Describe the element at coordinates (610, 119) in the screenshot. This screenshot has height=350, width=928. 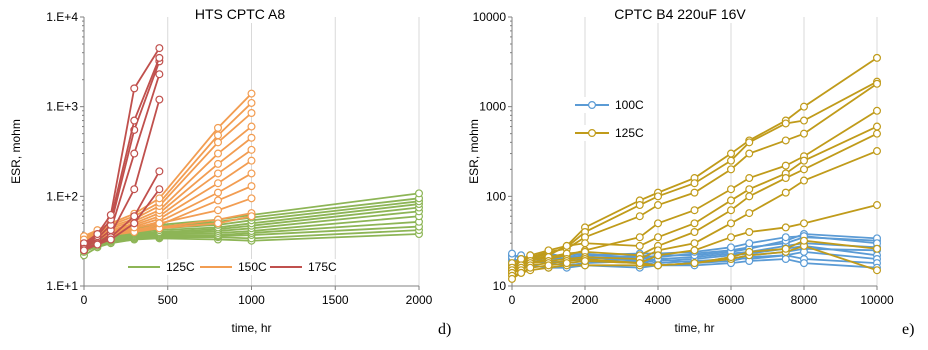
I see `legend: 100C 125C` at that location.